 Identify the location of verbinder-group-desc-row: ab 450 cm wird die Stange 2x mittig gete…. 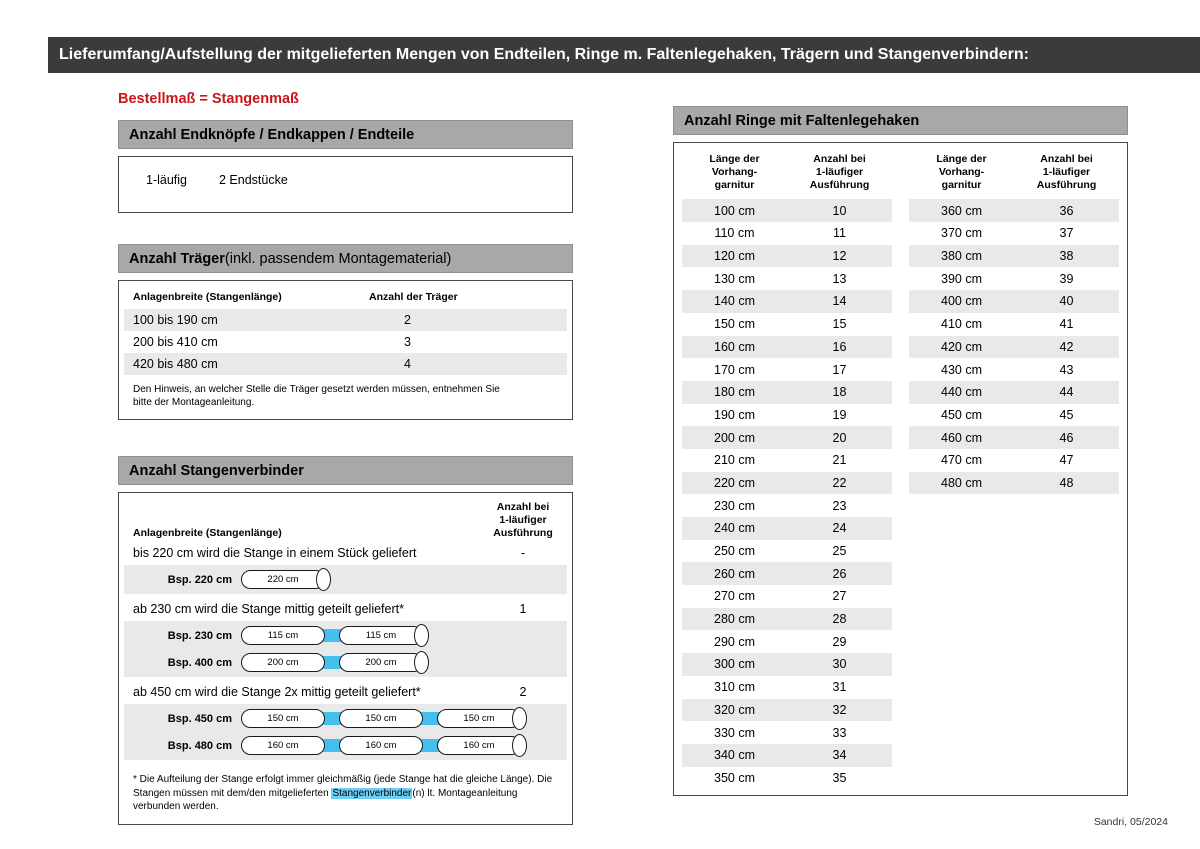
(345, 691).